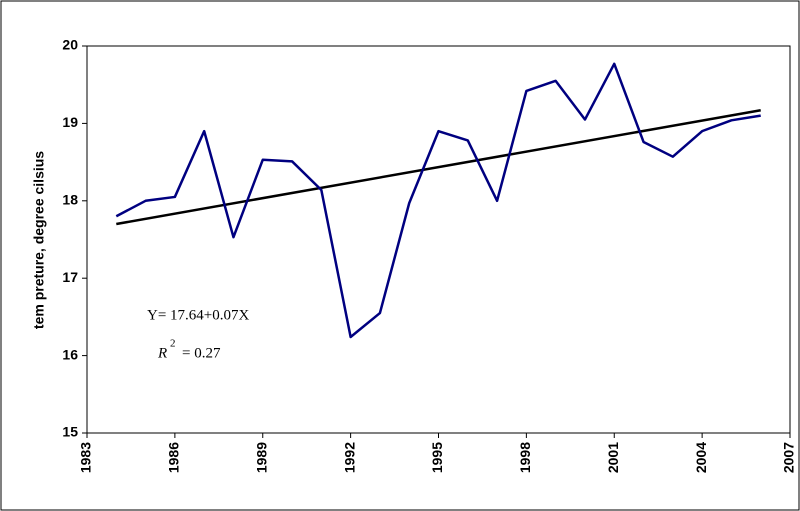  What do you see at coordinates (174, 457) in the screenshot?
I see `x-tick-label: 1986` at bounding box center [174, 457].